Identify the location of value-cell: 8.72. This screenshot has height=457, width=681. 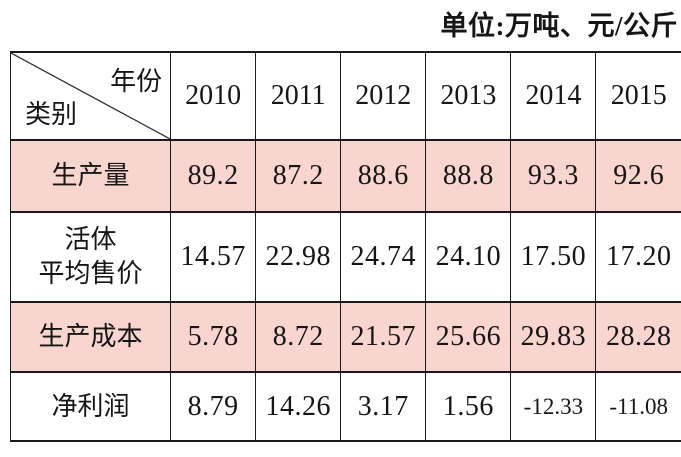
(298, 337).